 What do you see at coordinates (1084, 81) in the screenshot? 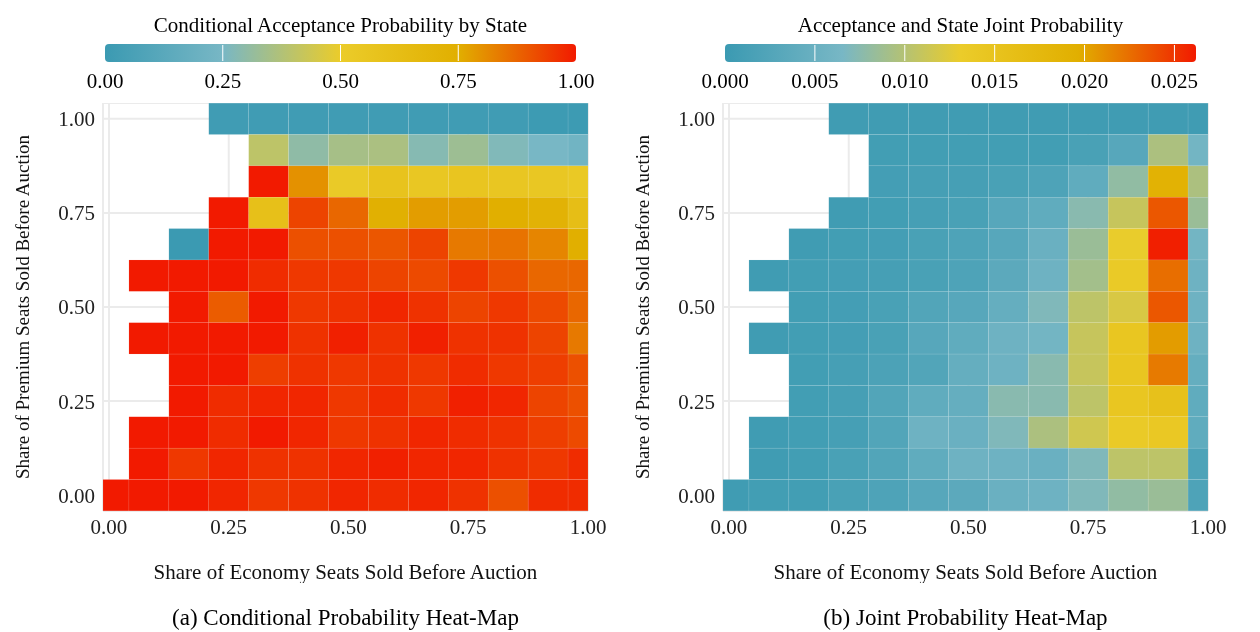
I see `color-bar-label: 0.020` at bounding box center [1084, 81].